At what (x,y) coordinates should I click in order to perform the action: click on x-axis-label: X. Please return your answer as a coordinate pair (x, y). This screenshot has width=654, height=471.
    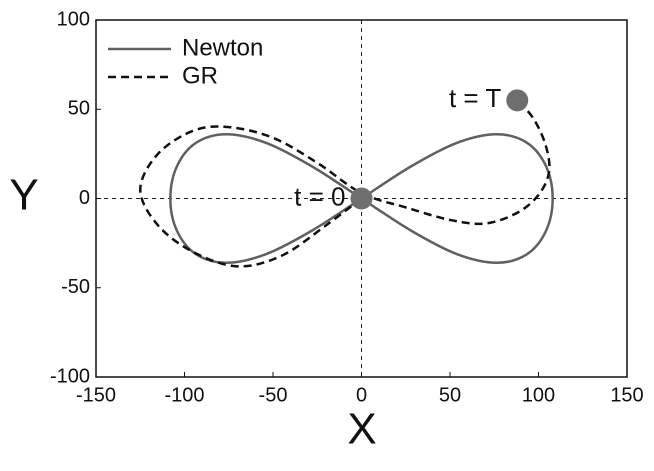
    Looking at the image, I should click on (361, 429).